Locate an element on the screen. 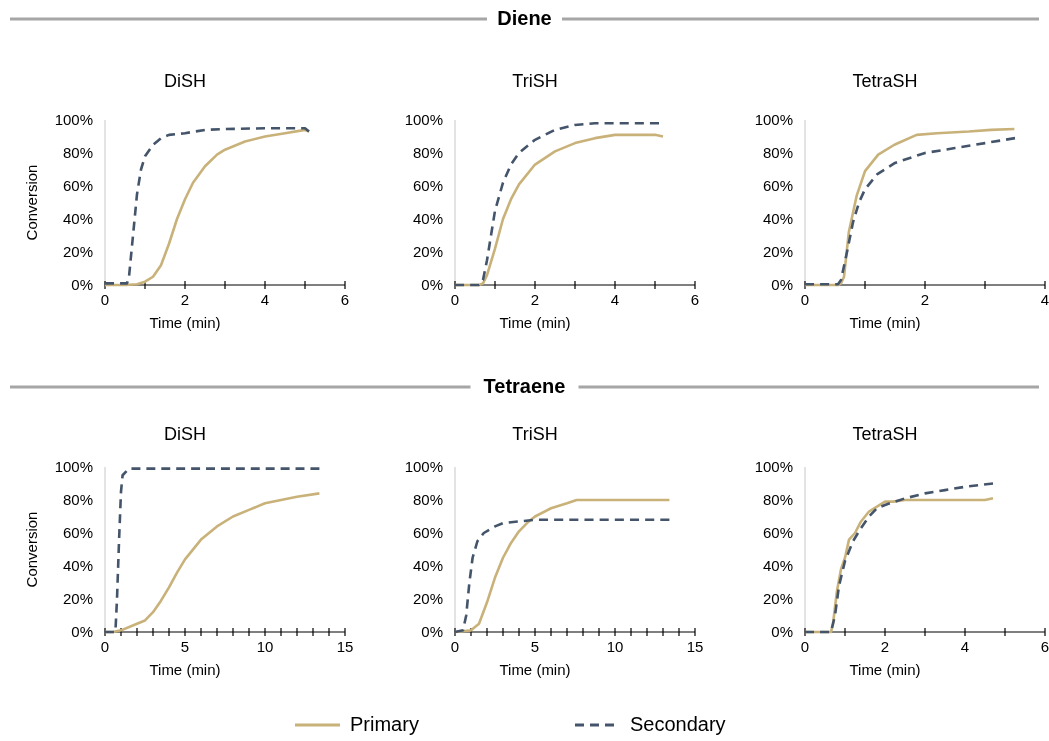 The width and height of the screenshot is (1049, 741). text: Tetraene is located at coordinates (524, 386).